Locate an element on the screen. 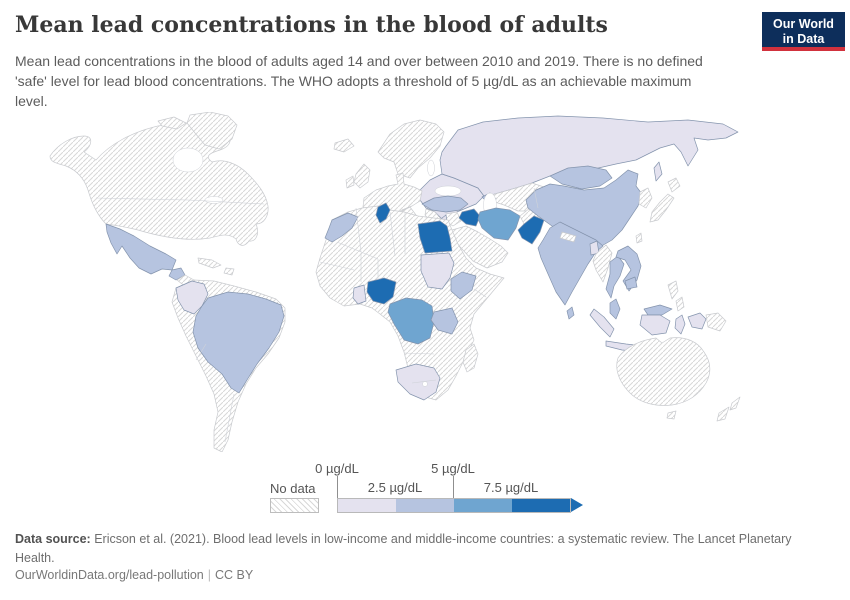 This screenshot has height=600, width=850. legend-tick-0: 0 µg/dL is located at coordinates (337, 468).